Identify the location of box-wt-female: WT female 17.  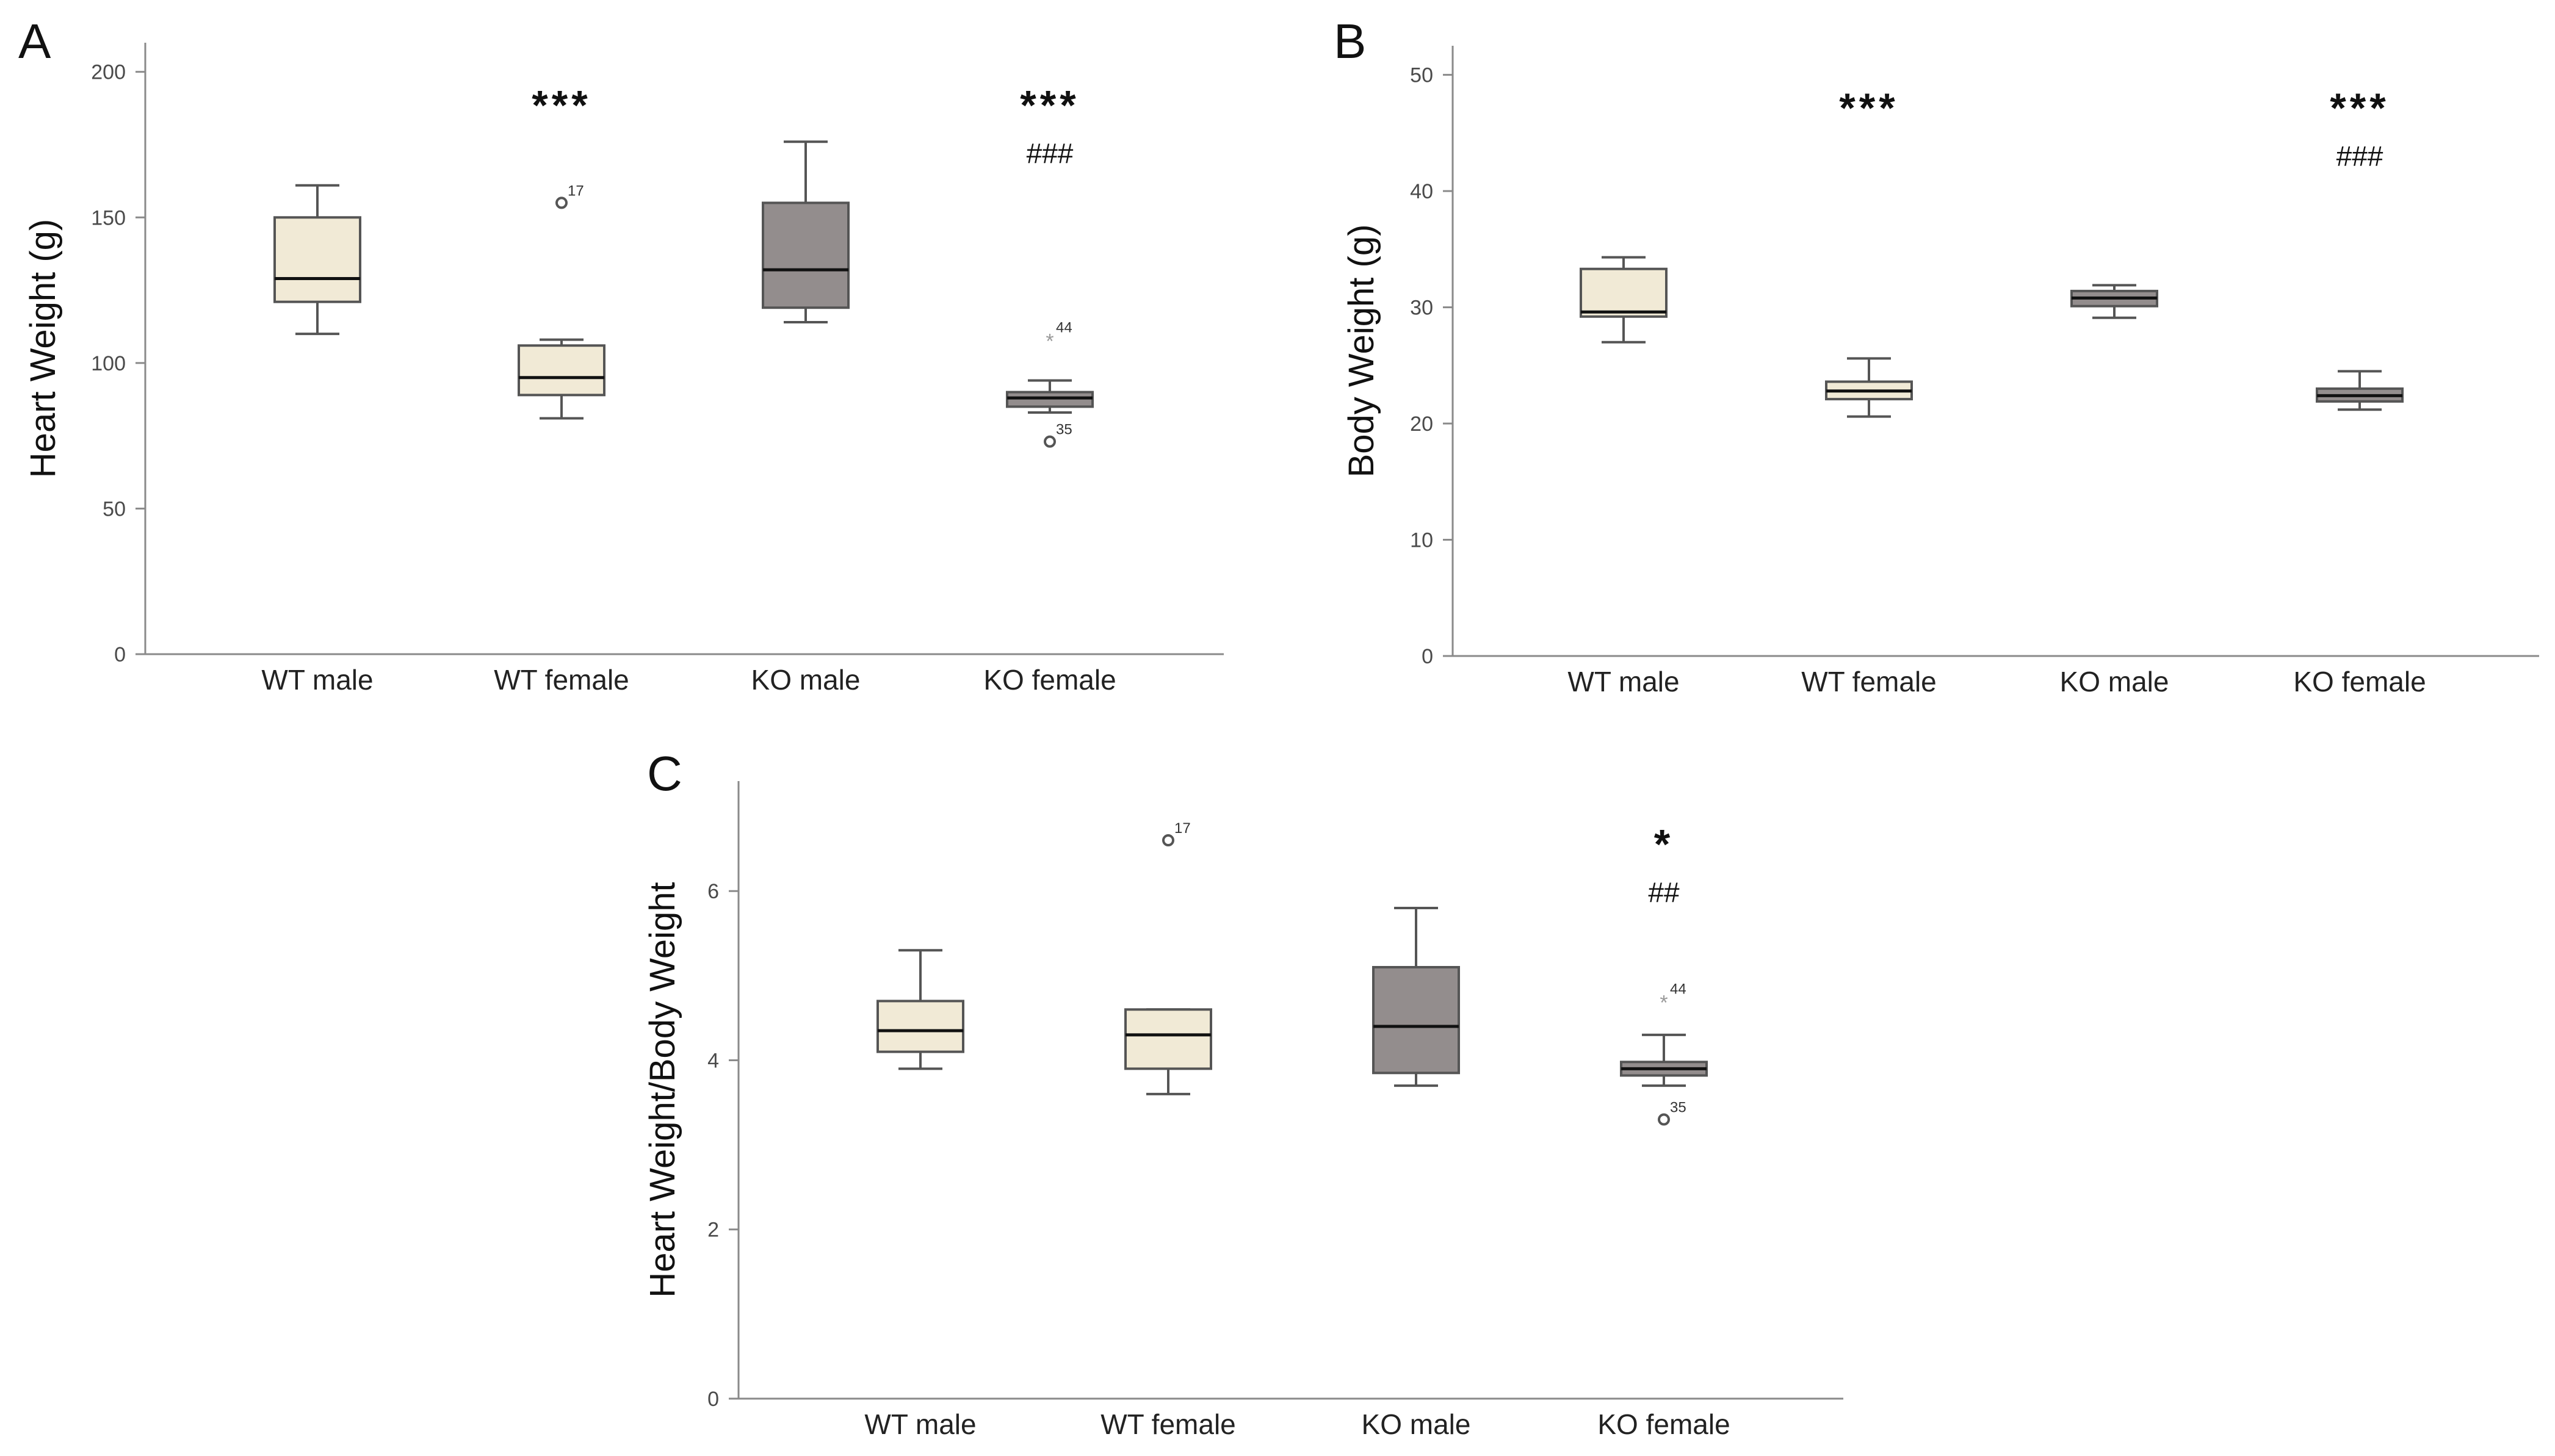
(1168, 1130).